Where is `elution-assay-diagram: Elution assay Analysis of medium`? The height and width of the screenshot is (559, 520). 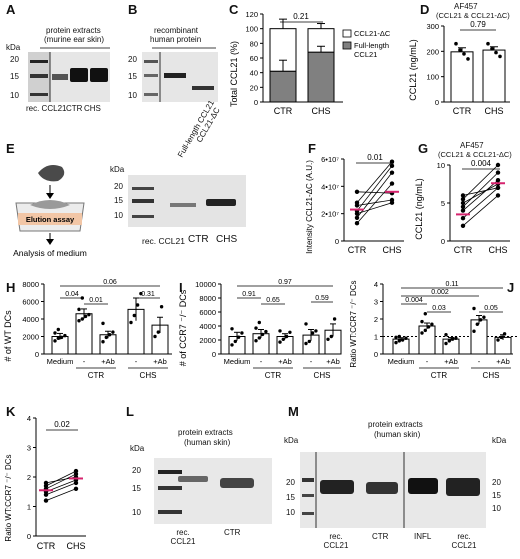 elution-assay-diagram: Elution assay Analysis of medium is located at coordinates (50, 211).